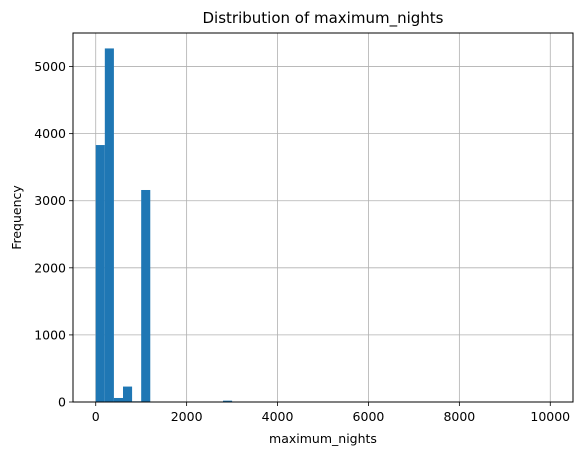 Image resolution: width=580 pixels, height=459 pixels. What do you see at coordinates (369, 416) in the screenshot?
I see `x-tick-label: 6000` at bounding box center [369, 416].